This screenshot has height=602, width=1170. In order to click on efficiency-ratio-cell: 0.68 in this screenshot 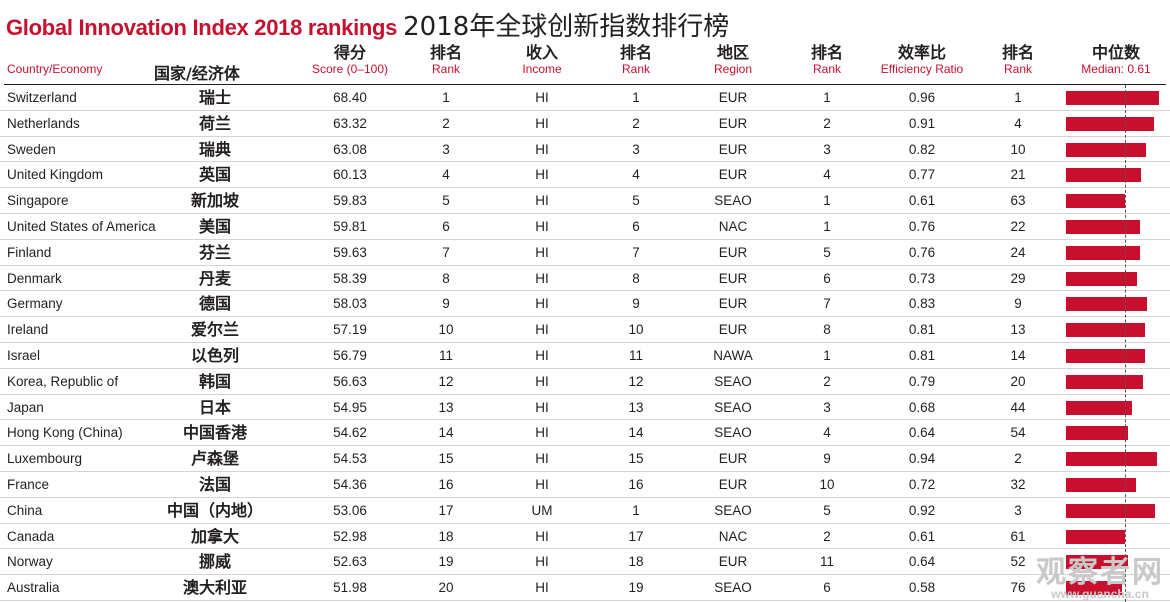, I will do `click(922, 407)`.